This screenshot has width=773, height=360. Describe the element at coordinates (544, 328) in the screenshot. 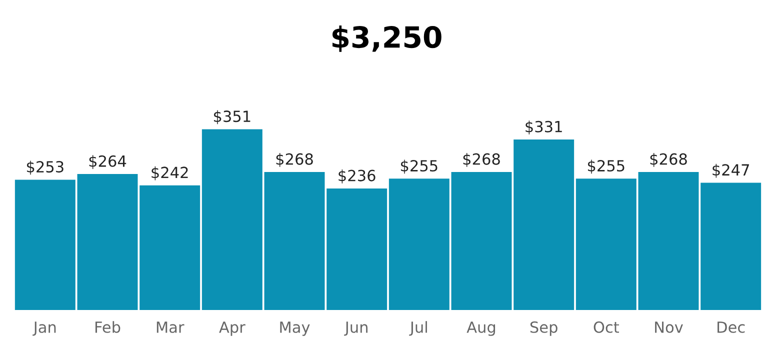

I see `x-tick-label: Sep` at that location.